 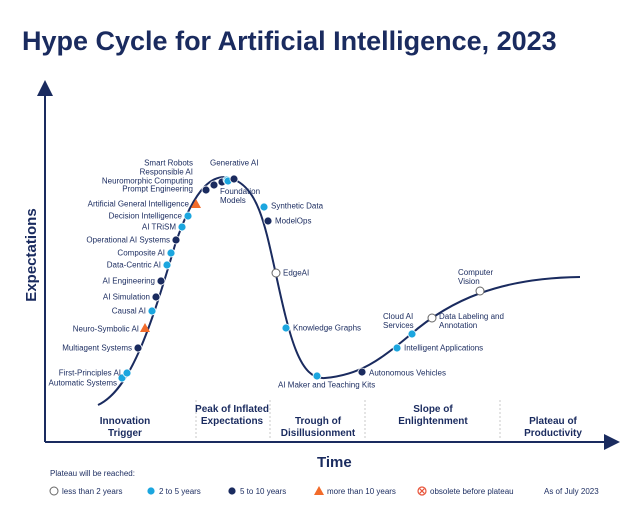 I want to click on note: As of July 2023, so click(x=571, y=491).